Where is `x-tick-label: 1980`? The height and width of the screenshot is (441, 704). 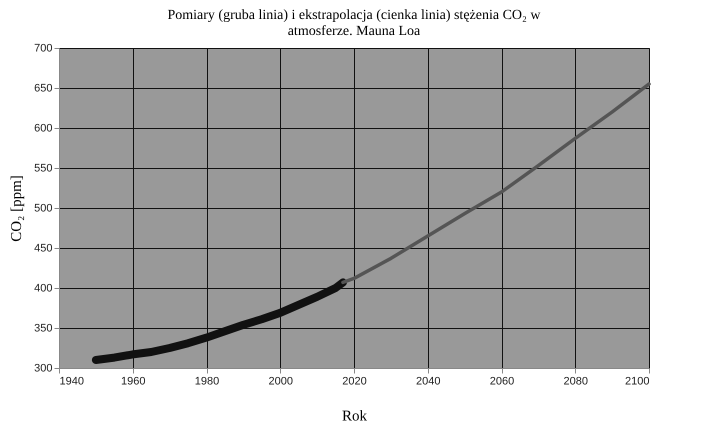 x-tick-label: 1980 is located at coordinates (207, 382).